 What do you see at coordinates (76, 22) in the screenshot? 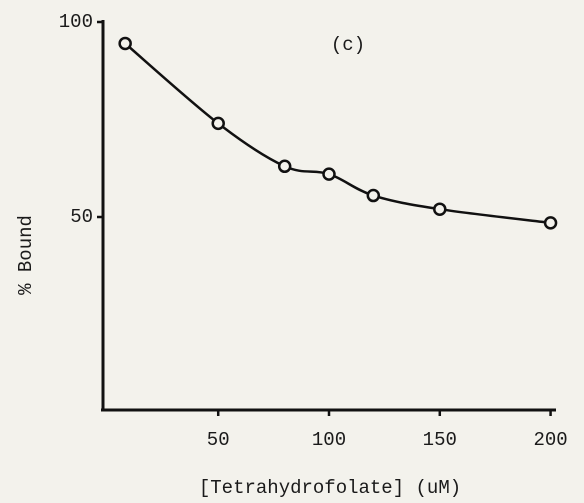
I see `y-tick-label: 100` at bounding box center [76, 22].